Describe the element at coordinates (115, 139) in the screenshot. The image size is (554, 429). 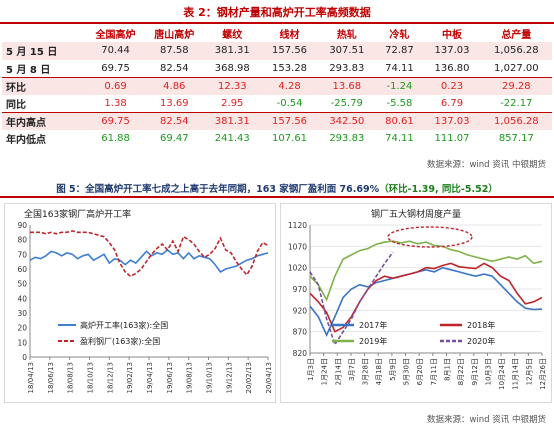
I see `table-cell: 61.88` at that location.